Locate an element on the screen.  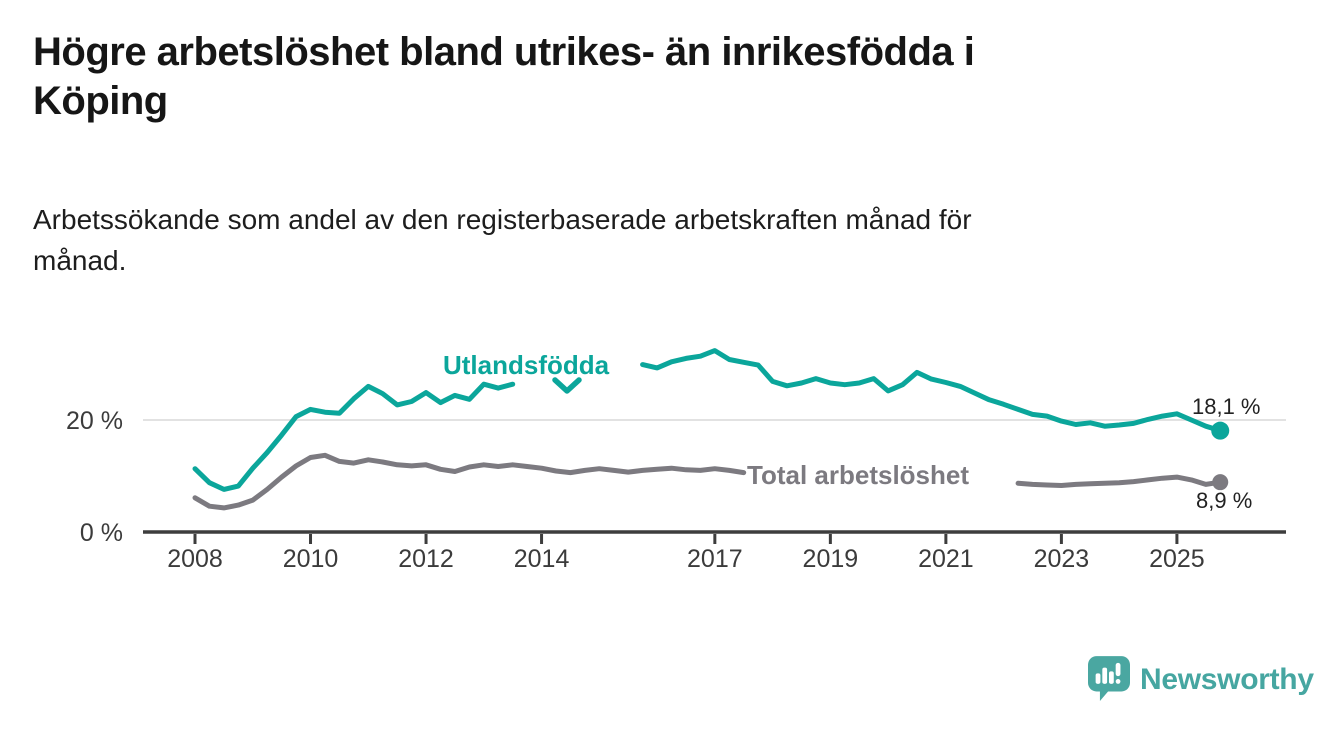
newsworthy-logo: Newsworthy is located at coordinates (1201, 680).